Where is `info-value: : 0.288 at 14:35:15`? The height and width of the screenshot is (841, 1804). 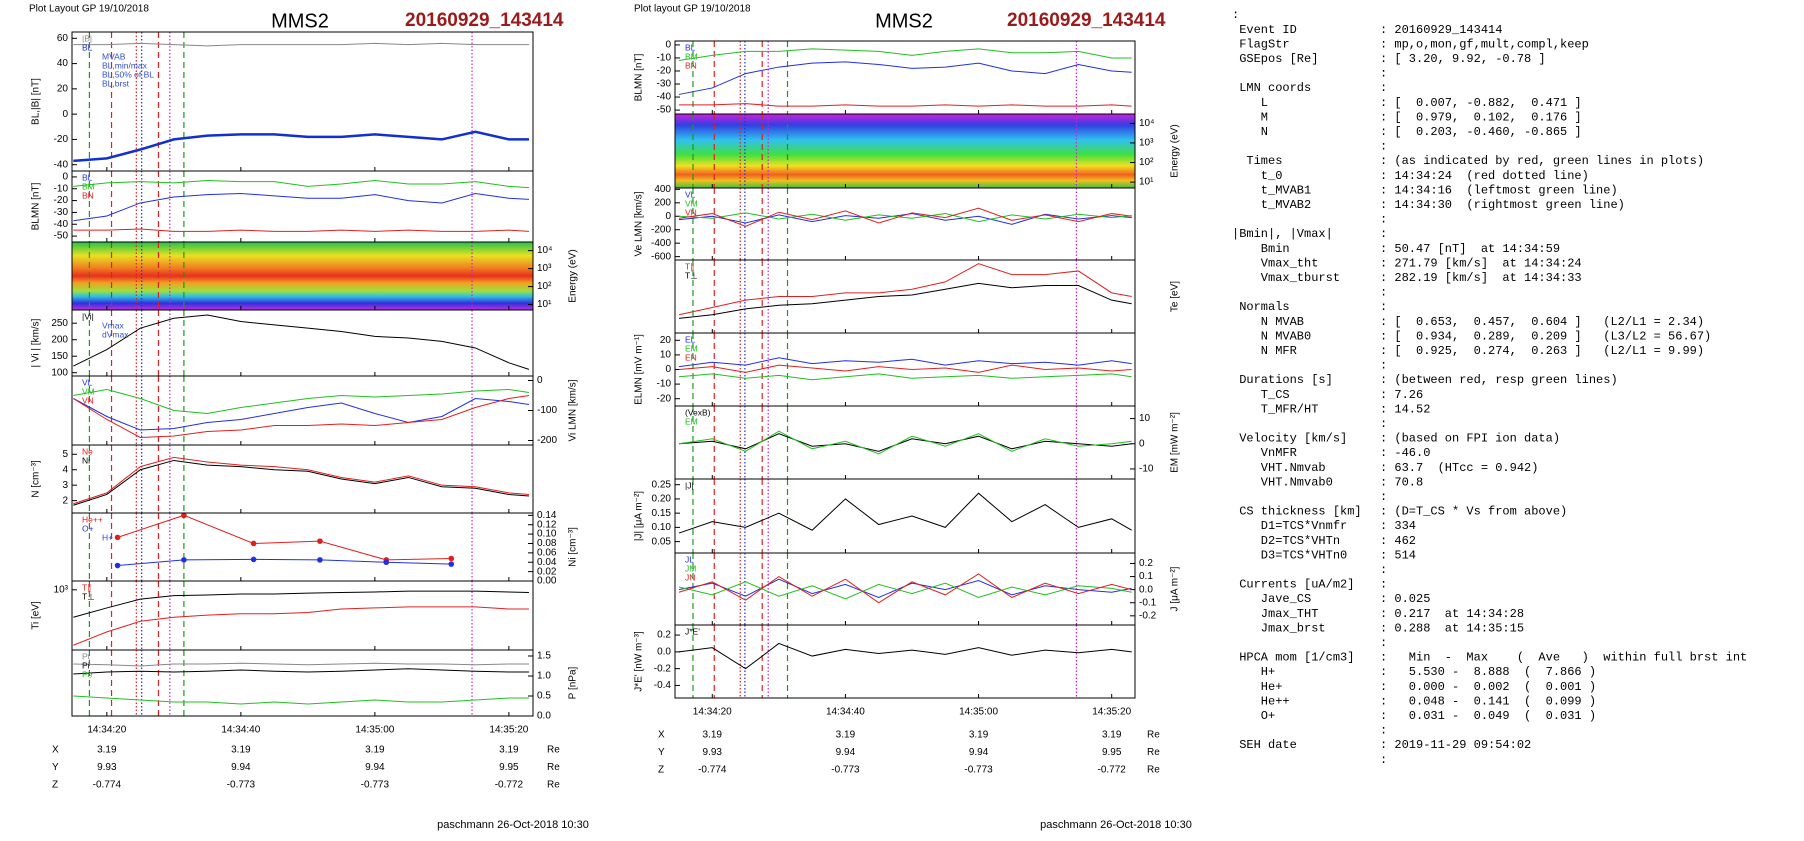
info-value: : 0.288 at 14:35:15 is located at coordinates (1452, 628).